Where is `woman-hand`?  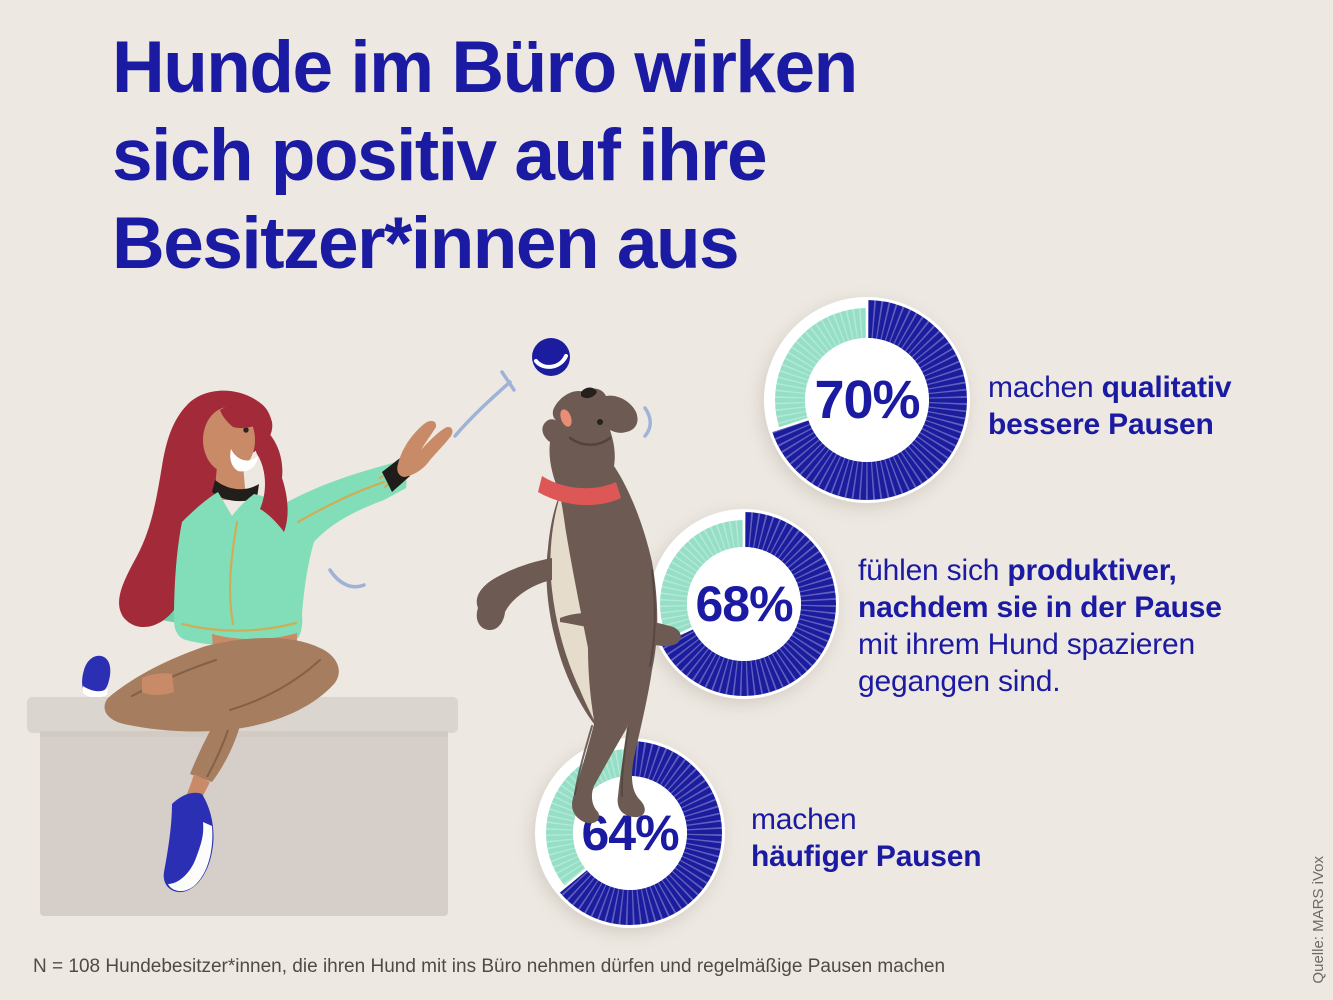 woman-hand is located at coordinates (425, 448).